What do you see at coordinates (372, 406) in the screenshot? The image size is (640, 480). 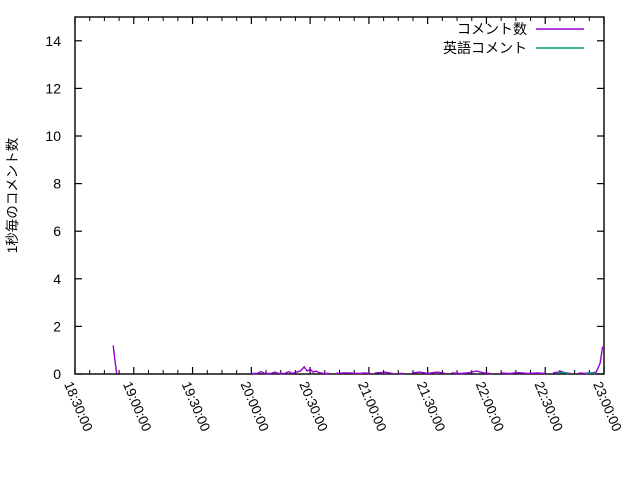 I see `x-tick-label: 21:00:00` at bounding box center [372, 406].